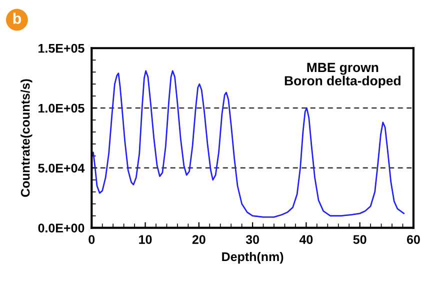 Image resolution: width=447 pixels, height=283 pixels. What do you see at coordinates (17, 18) in the screenshot?
I see `text: b` at bounding box center [17, 18].